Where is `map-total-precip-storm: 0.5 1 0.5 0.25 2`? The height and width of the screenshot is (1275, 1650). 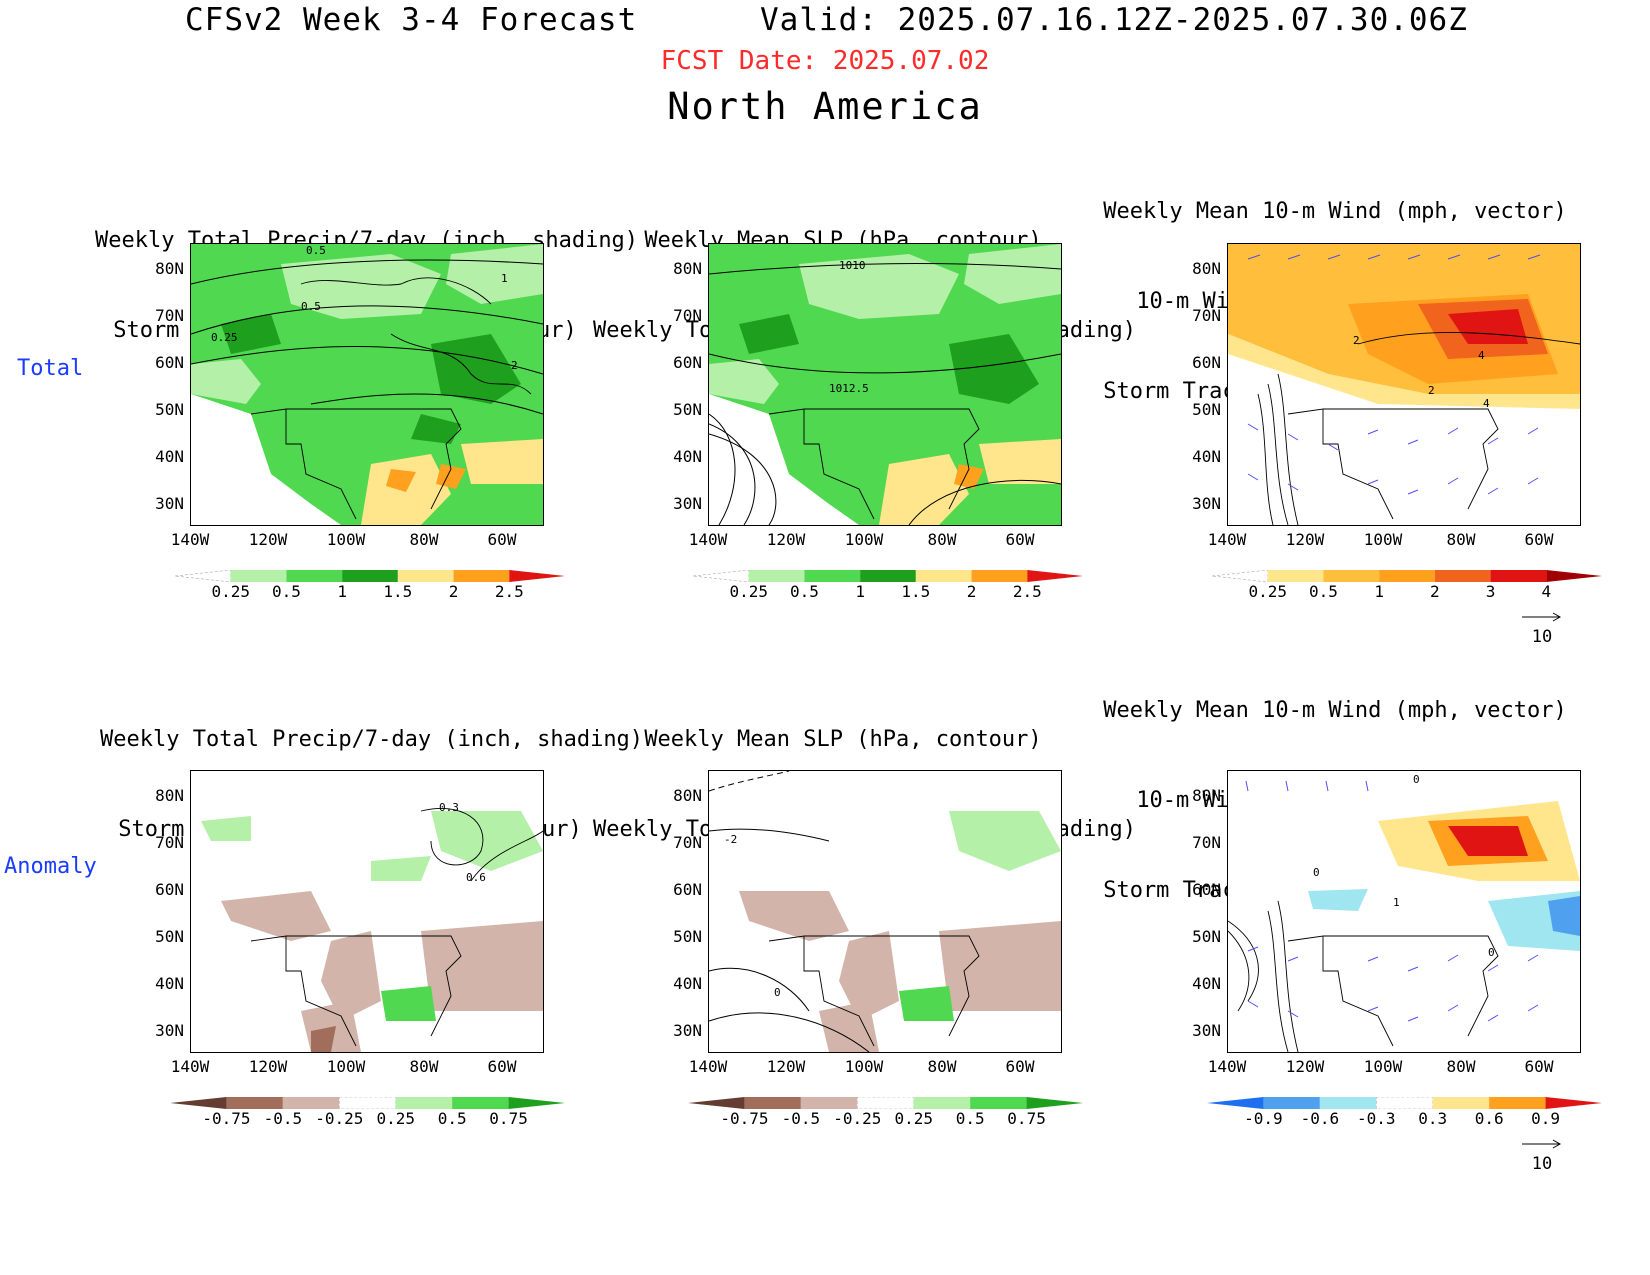 map-total-precip-storm: 0.5 1 0.5 0.25 2 is located at coordinates (367, 384).